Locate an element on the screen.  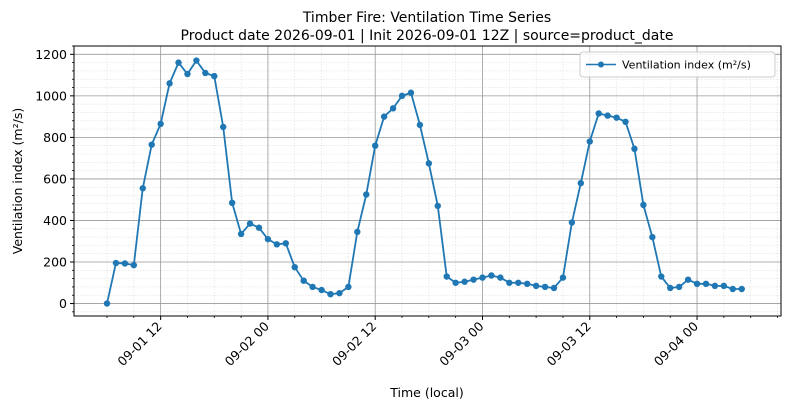
x-tick-label: 09-01 12 is located at coordinates (139, 344).